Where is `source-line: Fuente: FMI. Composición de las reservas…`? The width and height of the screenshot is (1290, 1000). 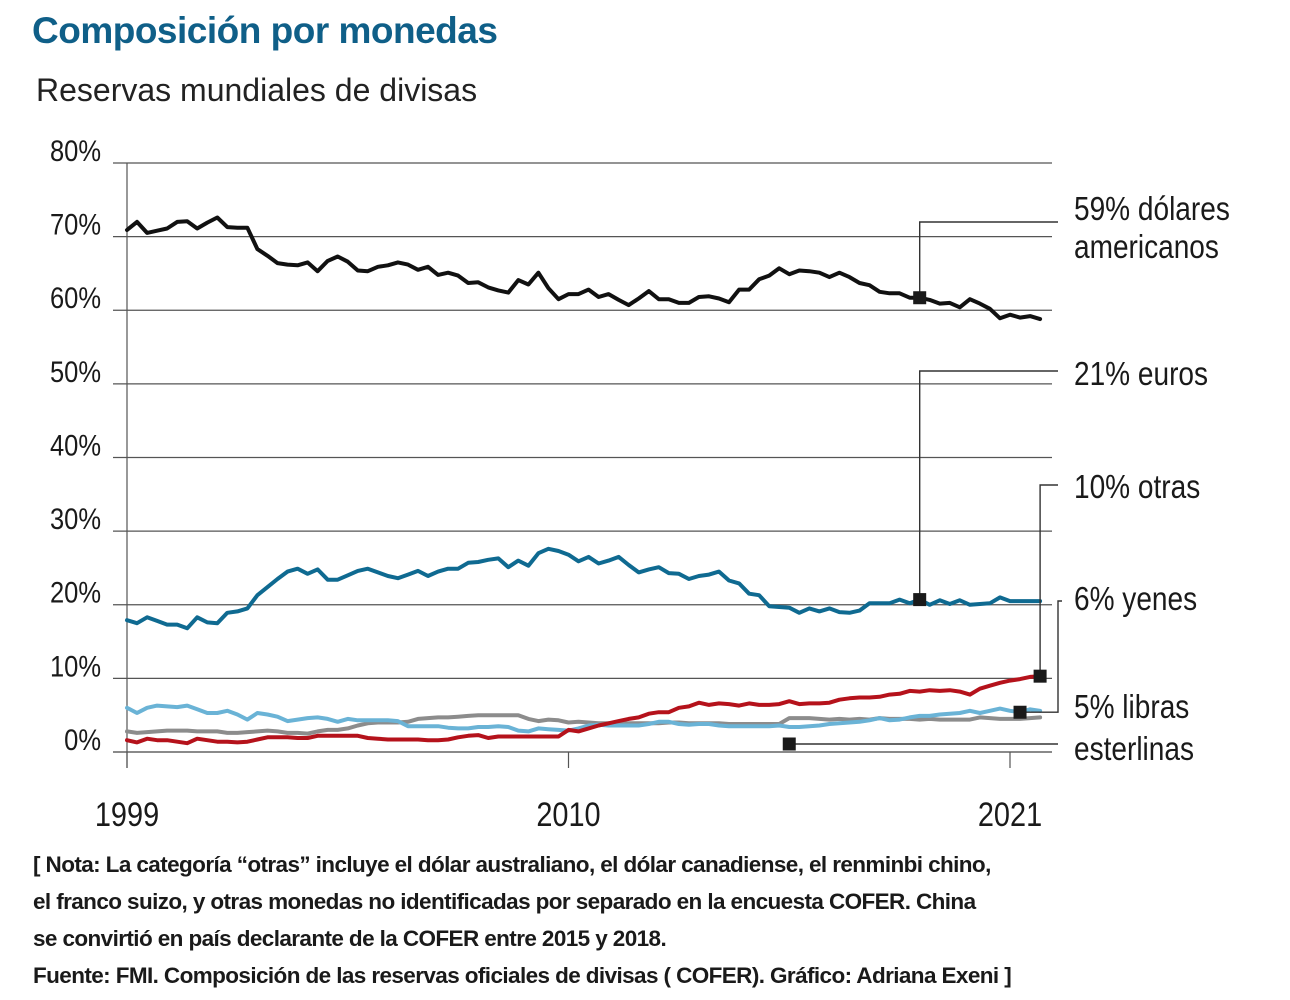 source-line: Fuente: FMI. Composición de las reservas… is located at coordinates (522, 975).